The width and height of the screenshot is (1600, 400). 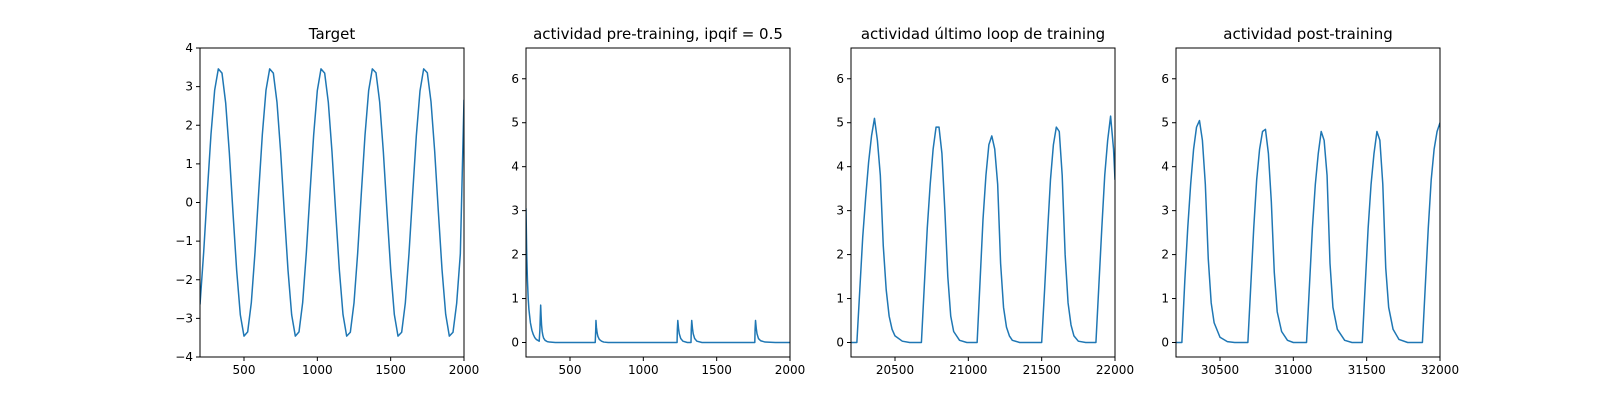 I want to click on x-tick-label: 31000, so click(x=1293, y=370).